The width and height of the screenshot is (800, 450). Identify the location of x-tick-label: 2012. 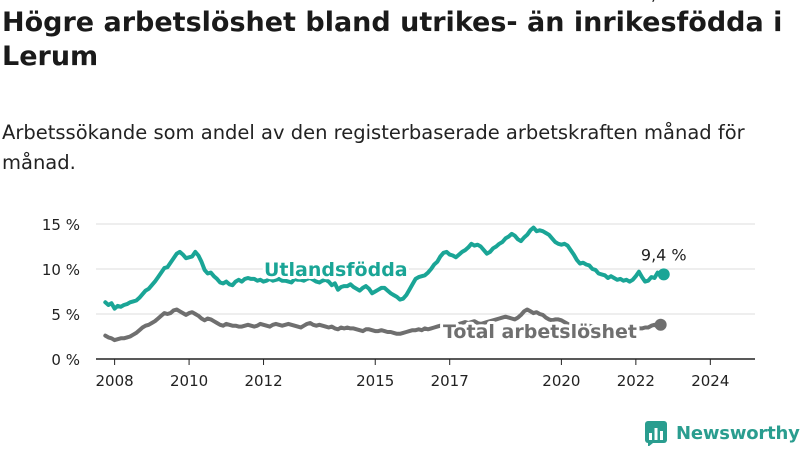
(263, 381).